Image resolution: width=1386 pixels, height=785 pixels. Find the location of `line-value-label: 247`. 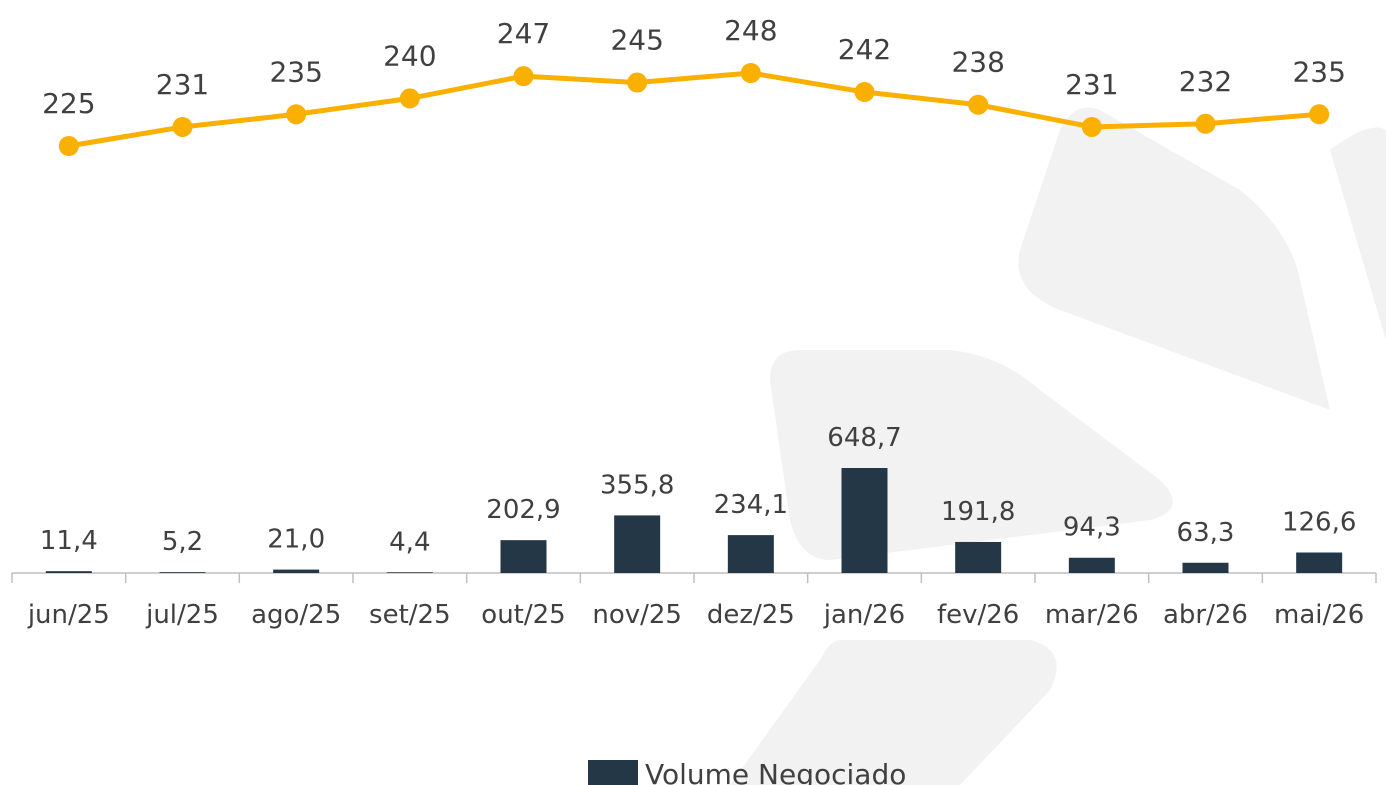

line-value-label: 247 is located at coordinates (523, 33).